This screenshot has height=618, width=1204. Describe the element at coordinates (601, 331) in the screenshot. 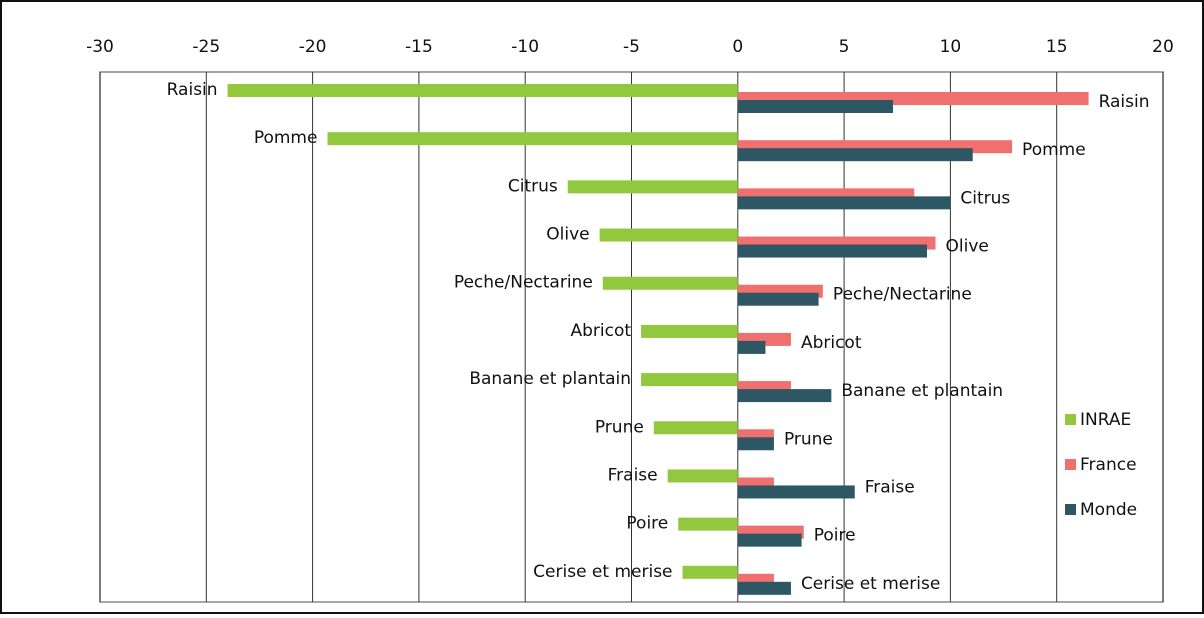

I see `category-label-left: Abricot` at that location.